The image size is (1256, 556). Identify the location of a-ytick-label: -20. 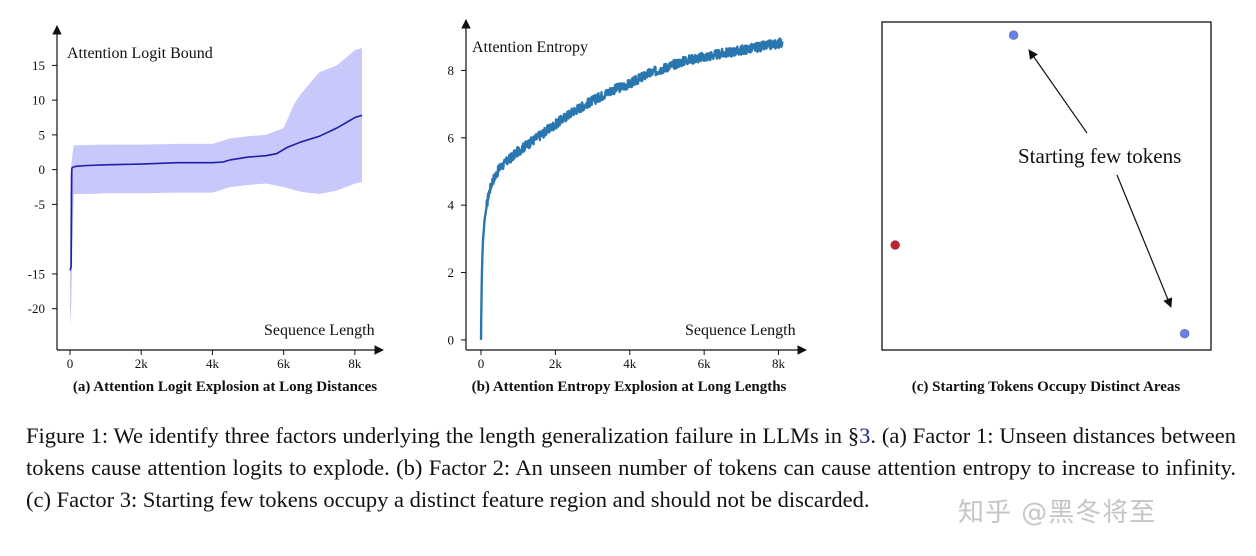
(36, 308).